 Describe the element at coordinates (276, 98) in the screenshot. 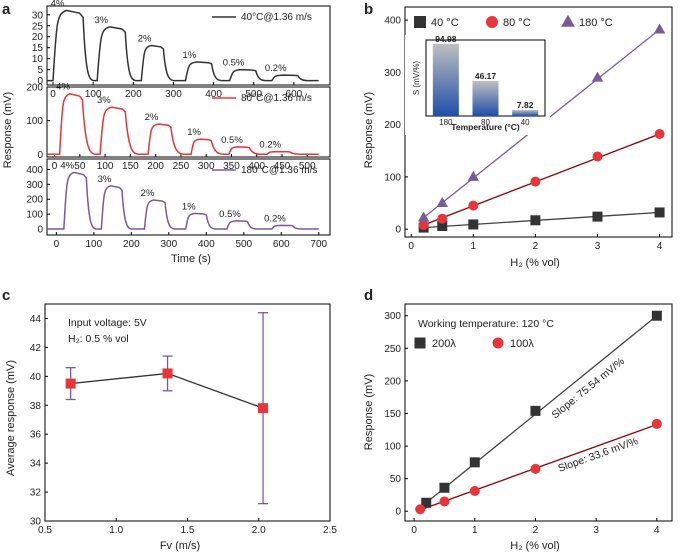

I see `legend-label: 80°C@1.36 m/s` at that location.